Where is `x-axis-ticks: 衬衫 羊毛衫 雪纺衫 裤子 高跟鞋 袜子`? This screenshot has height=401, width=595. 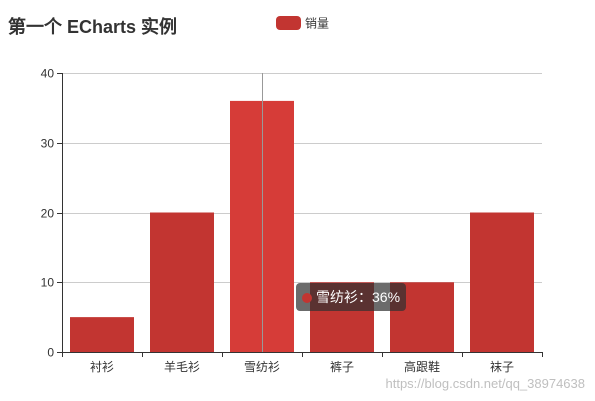
x-axis-ticks: 衬衫 羊毛衫 雪纺衫 裤子 高跟鞋 袜子 is located at coordinates (302, 363).